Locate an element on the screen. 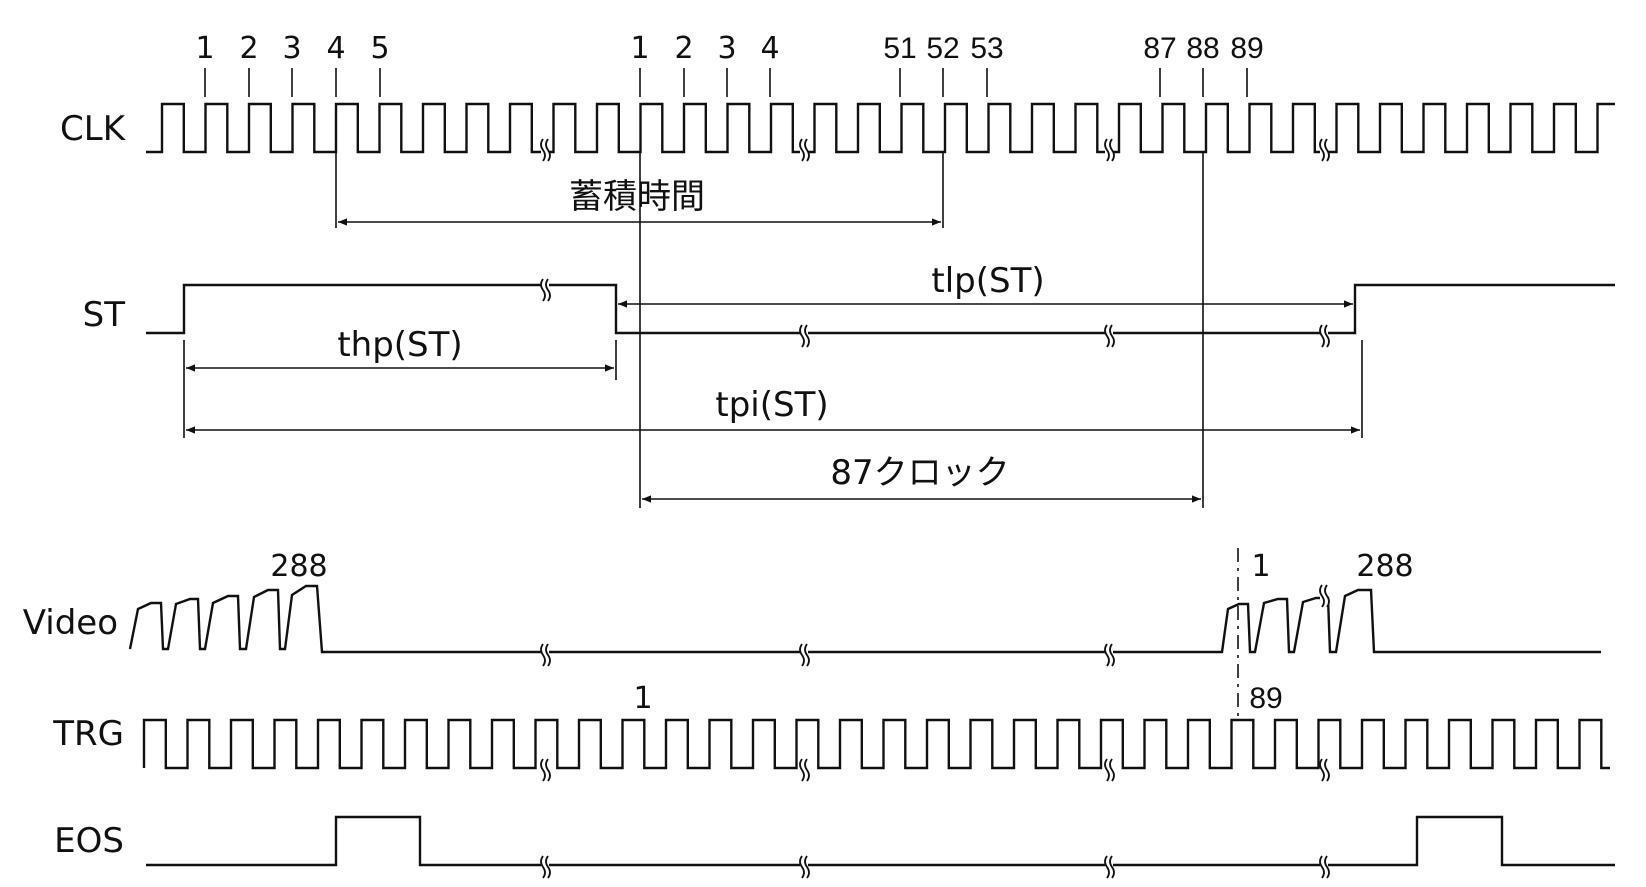 This screenshot has height=887, width=1646. video-label-288-second: 288 is located at coordinates (1384, 566).